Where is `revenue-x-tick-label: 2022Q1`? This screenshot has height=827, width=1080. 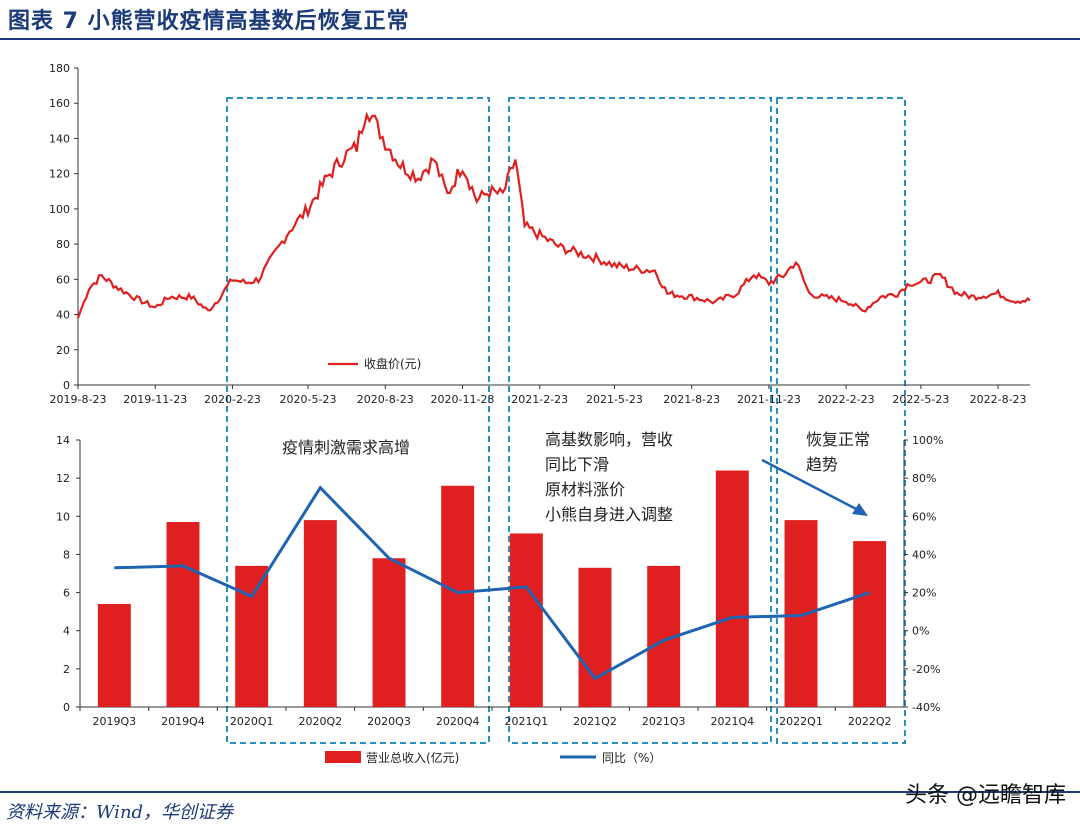
revenue-x-tick-label: 2022Q1 is located at coordinates (801, 721).